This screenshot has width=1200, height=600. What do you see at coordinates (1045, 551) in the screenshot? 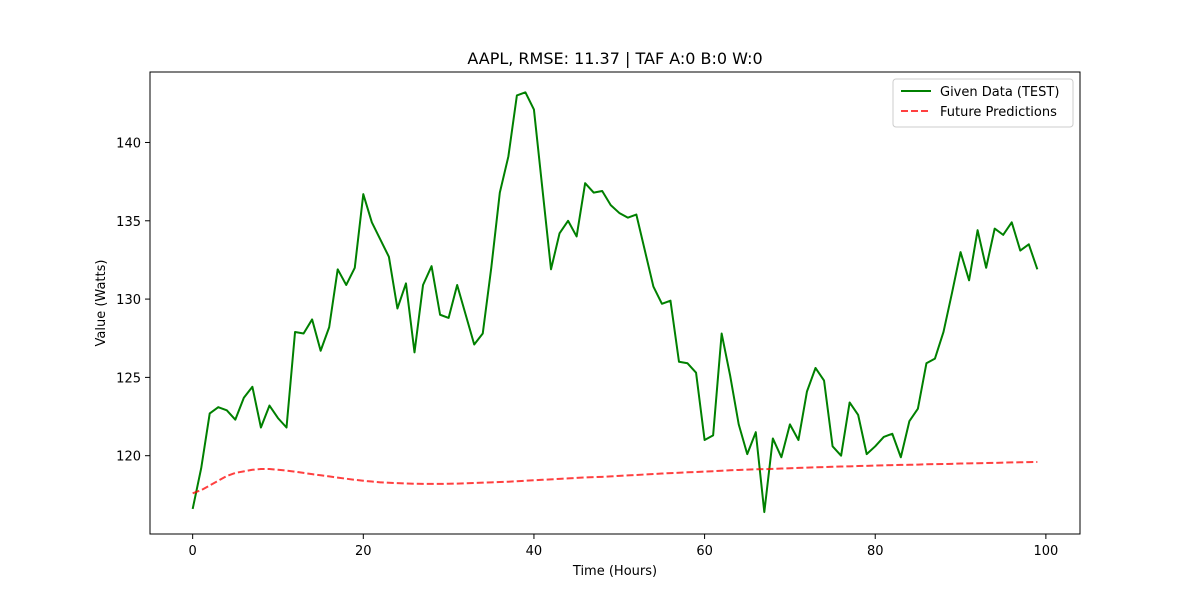
I see `x-tick-label: 100` at bounding box center [1045, 551].